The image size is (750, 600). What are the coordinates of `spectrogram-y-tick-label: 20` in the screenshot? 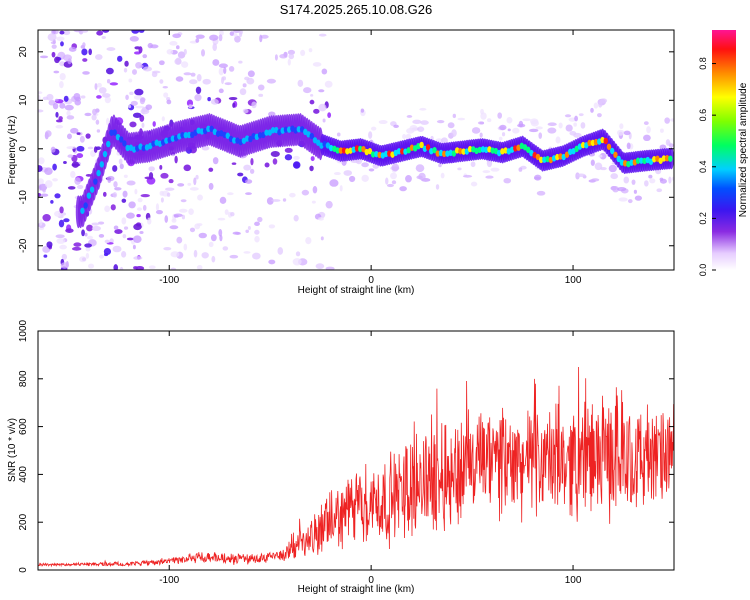 It's located at (23, 52).